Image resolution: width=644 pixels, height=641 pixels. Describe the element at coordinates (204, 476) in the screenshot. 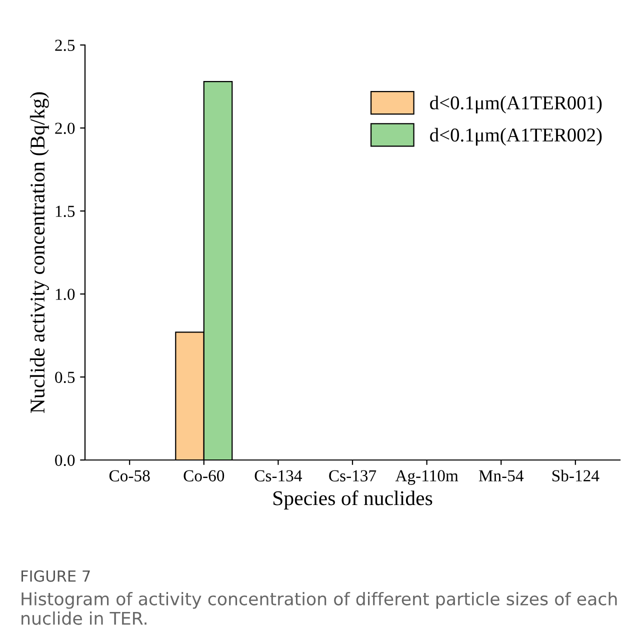

I see `x-tick-label: Co-60` at that location.